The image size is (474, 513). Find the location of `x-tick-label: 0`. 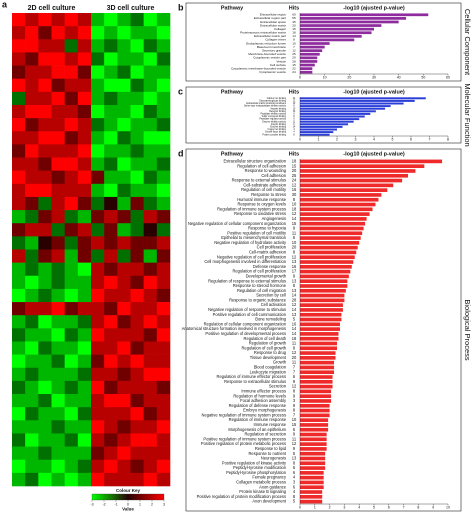

x-tick-label: 0 is located at coordinates (300, 77).